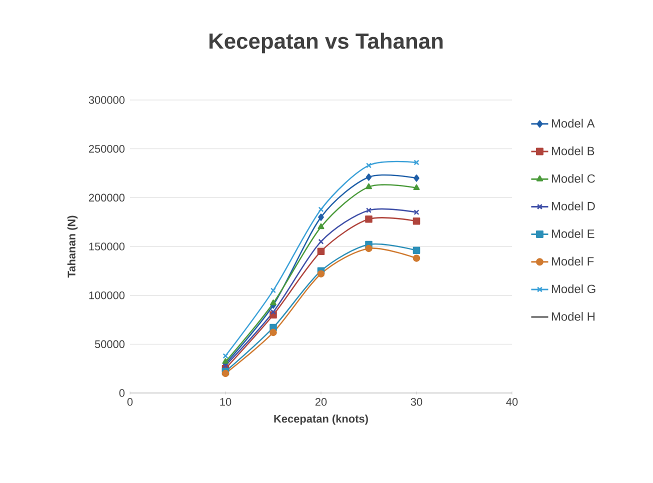  What do you see at coordinates (573, 206) in the screenshot?
I see `legend-label: Model D` at bounding box center [573, 206].